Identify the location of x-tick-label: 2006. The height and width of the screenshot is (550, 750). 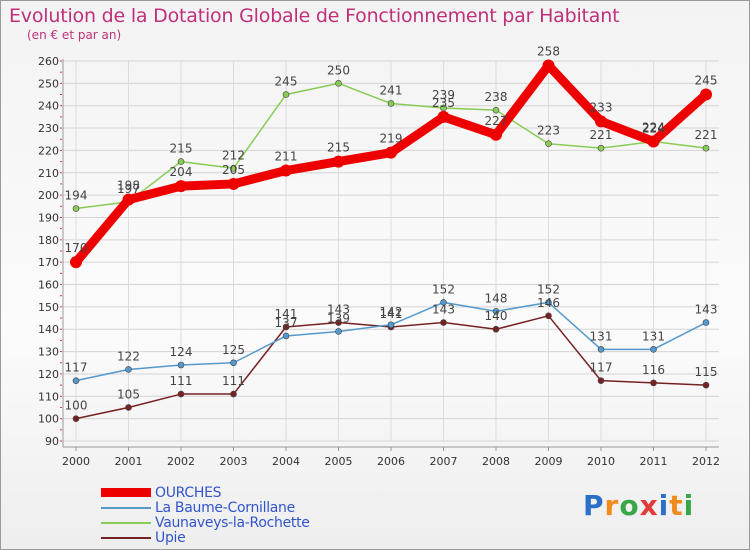
(391, 461).